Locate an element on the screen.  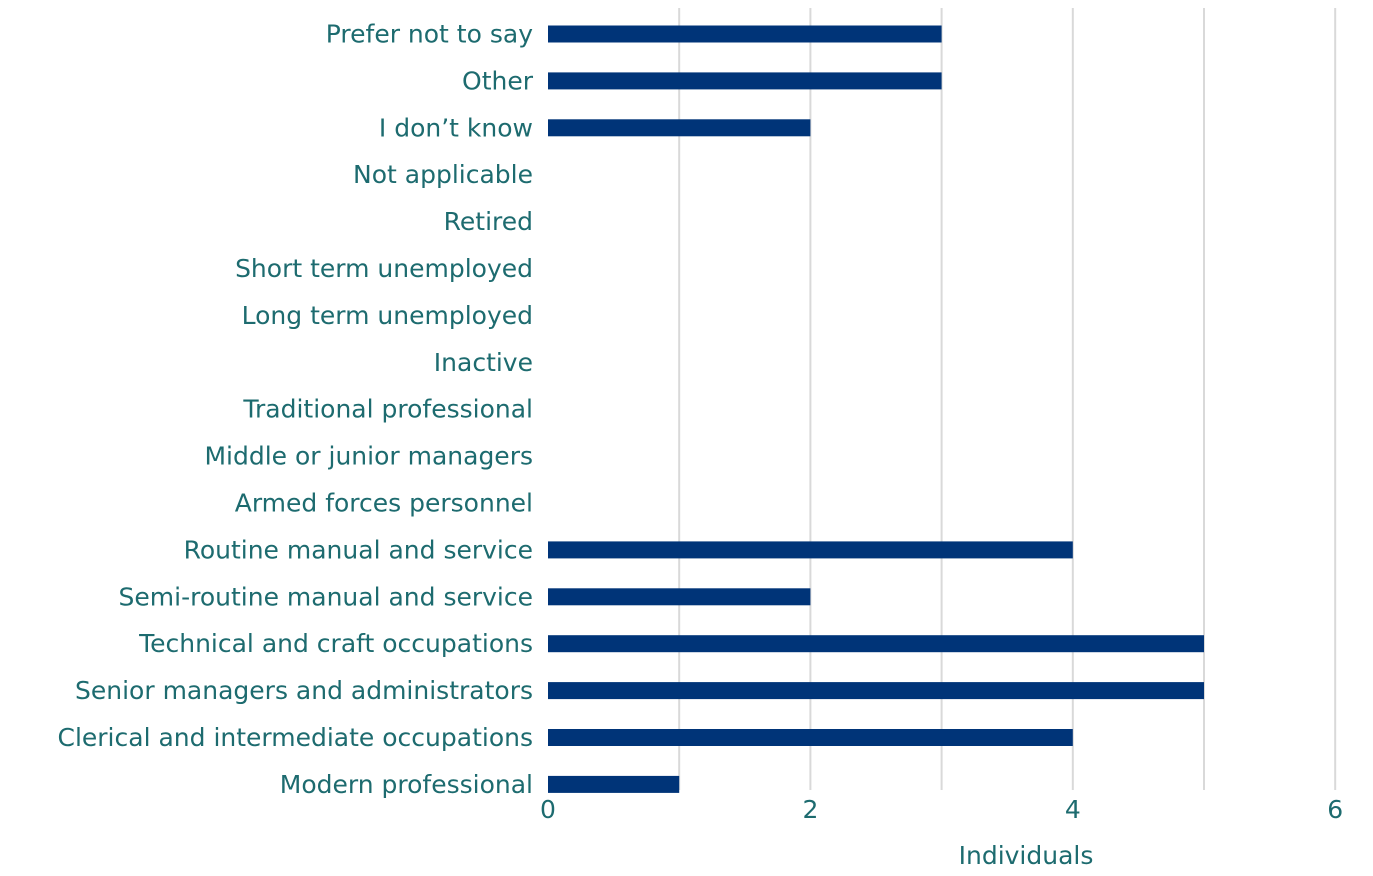
x-tick-label-2: 2 is located at coordinates (810, 809).